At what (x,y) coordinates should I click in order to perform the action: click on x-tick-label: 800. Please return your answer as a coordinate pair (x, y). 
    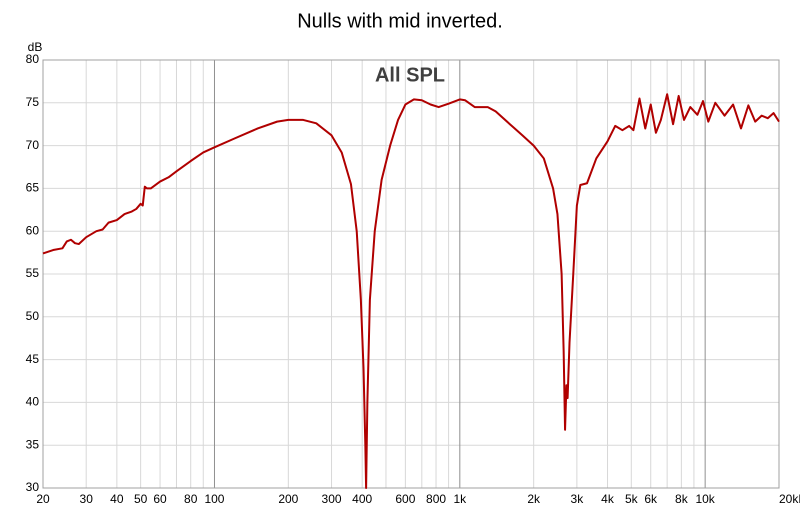
    Looking at the image, I should click on (436, 499).